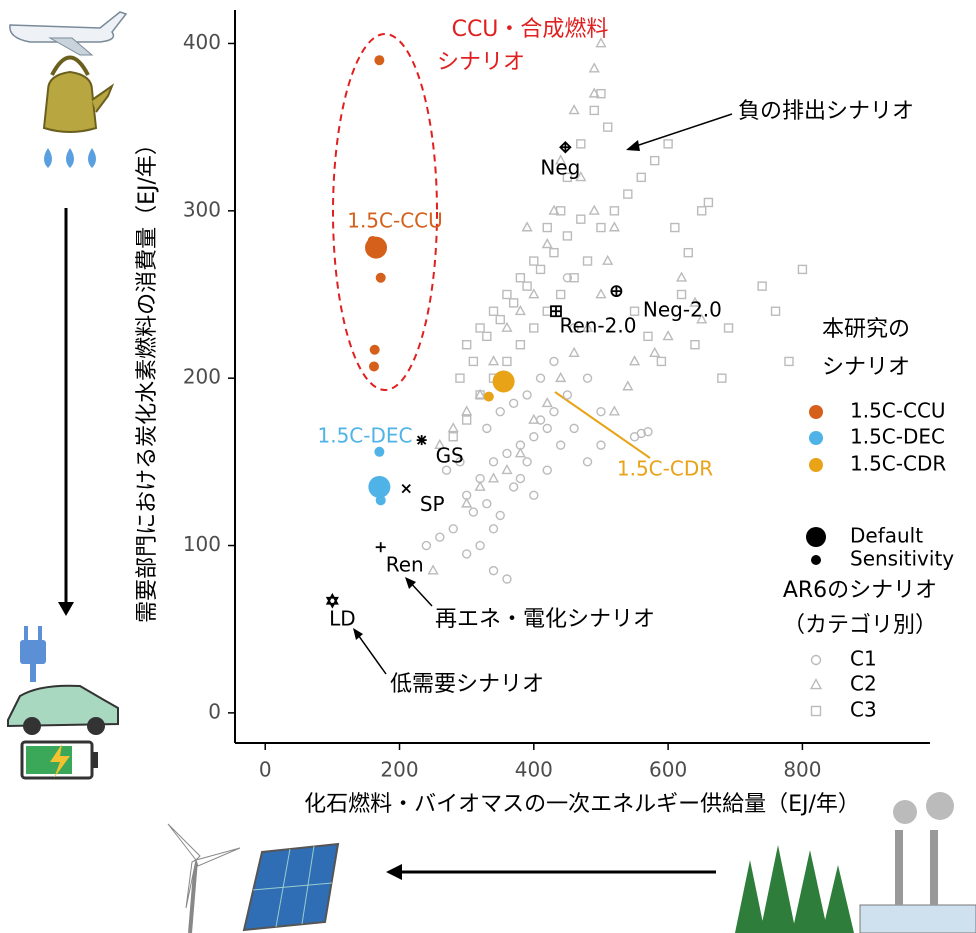 Image resolution: width=976 pixels, height=933 pixels. I want to click on battery-icon, so click(59, 760).